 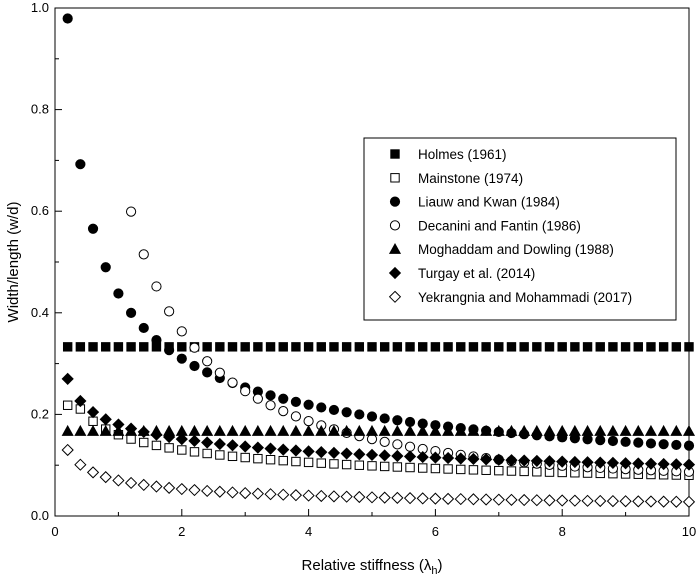 What do you see at coordinates (525, 297) in the screenshot?
I see `legend-label: Yekrangnia and Mohammadi (2017)` at bounding box center [525, 297].